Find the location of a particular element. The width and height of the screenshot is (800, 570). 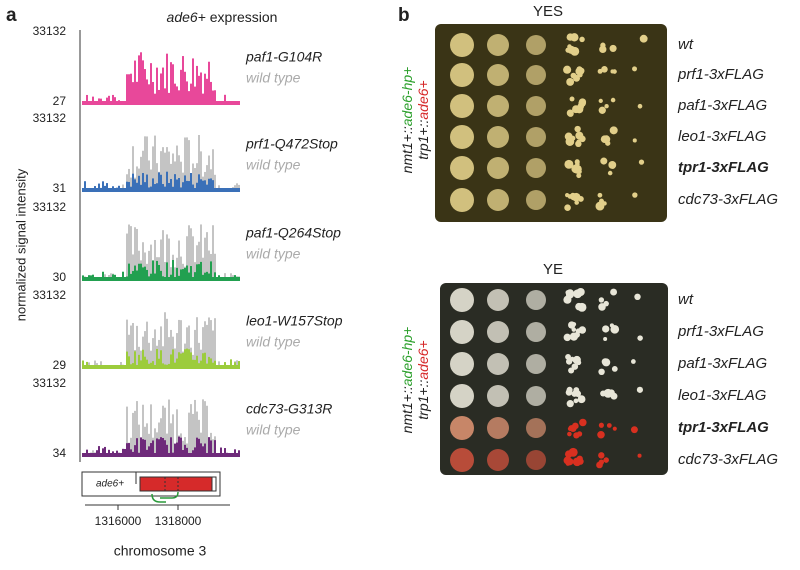

title-rest: expression is located at coordinates (244, 17).